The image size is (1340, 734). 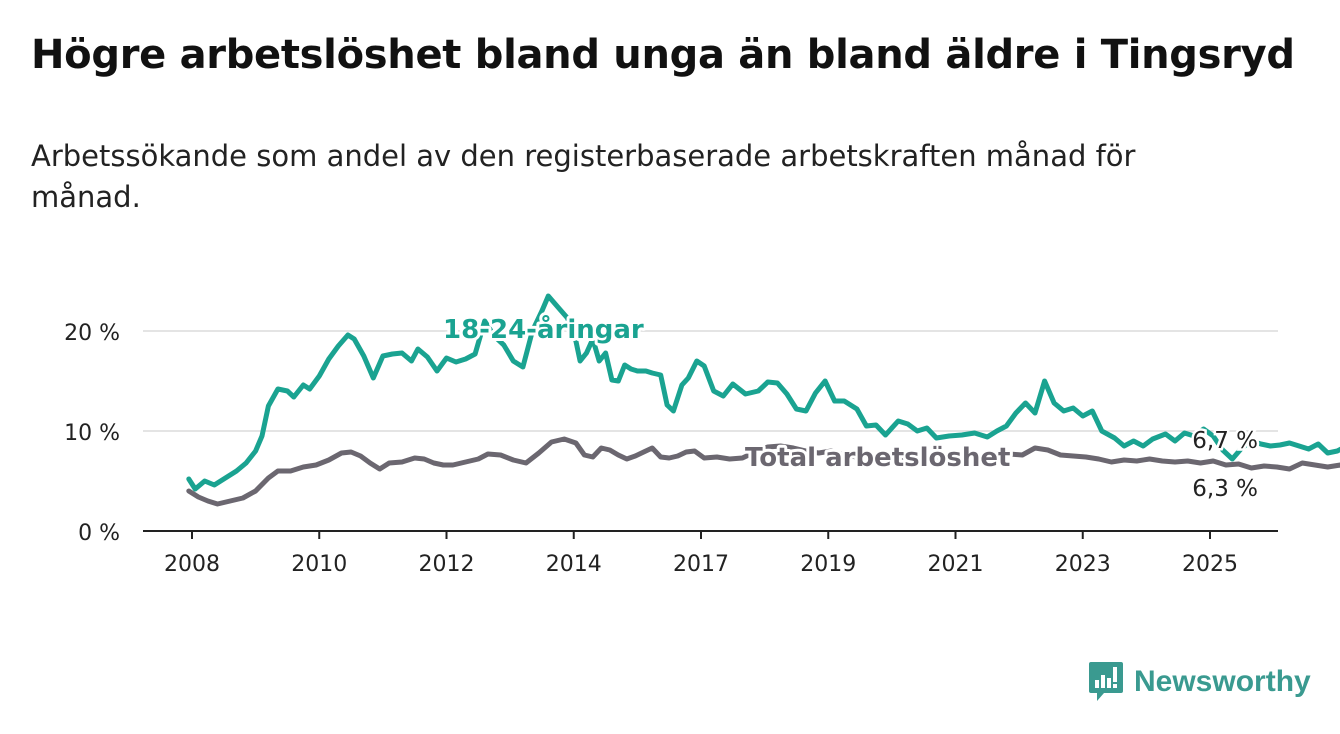 I want to click on newsworthy-logo: Newsworthy, so click(x=1199, y=682).